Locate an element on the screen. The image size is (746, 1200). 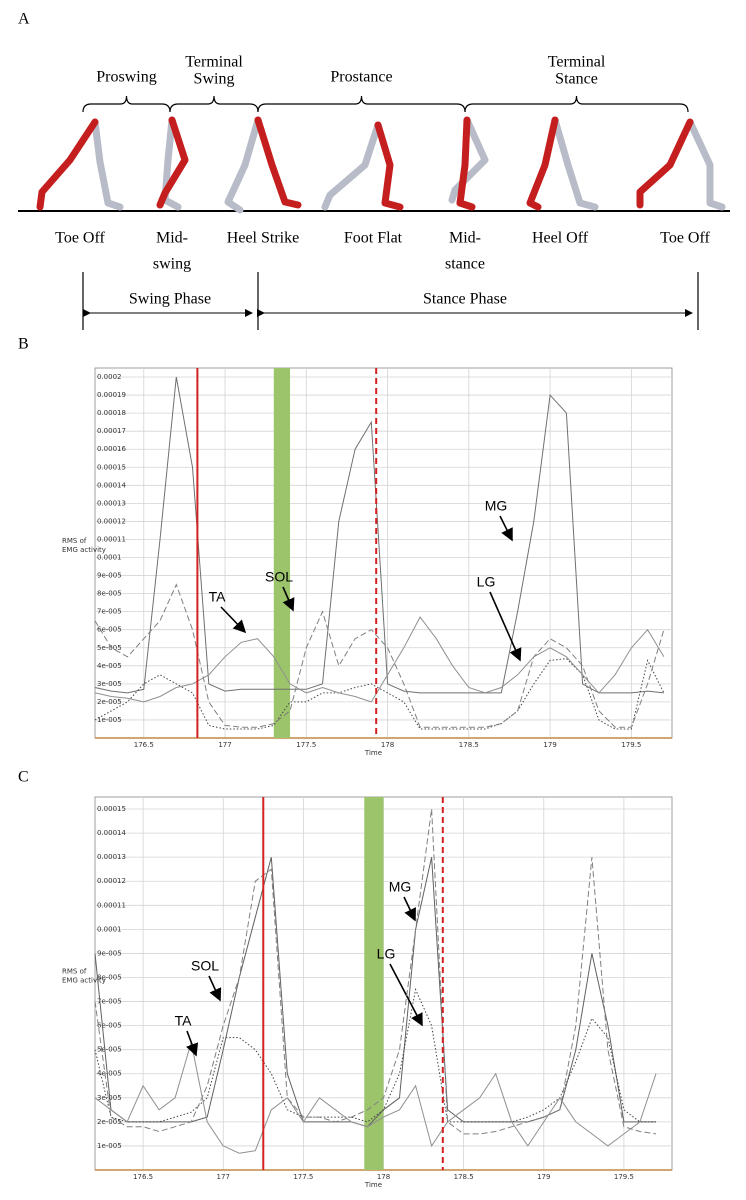
x-tick-label: 179 is located at coordinates (543, 1177).